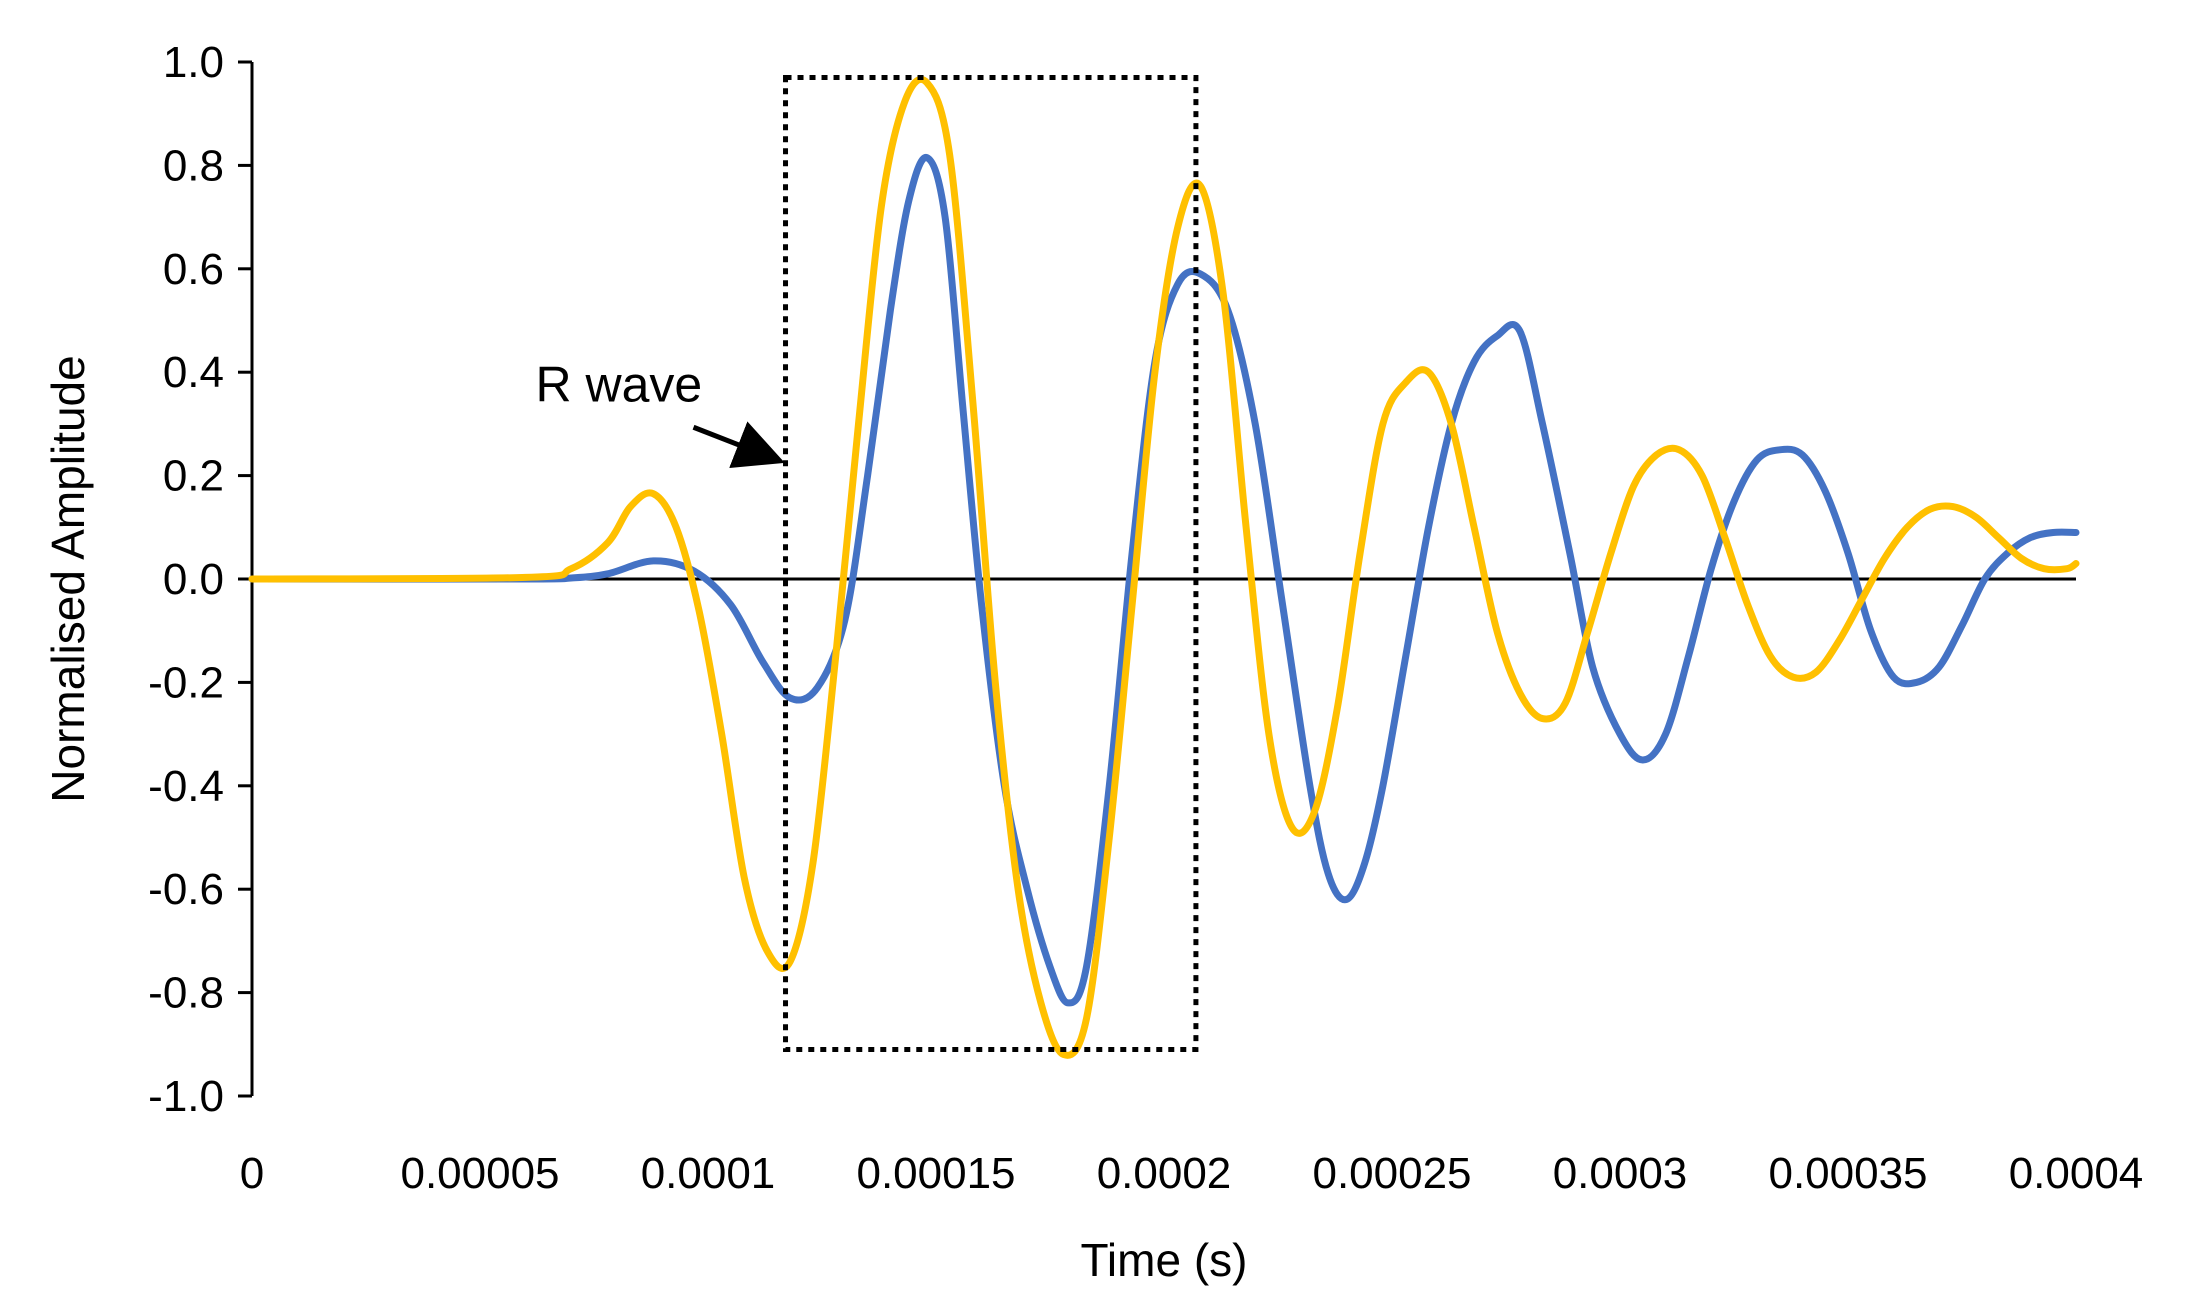  What do you see at coordinates (1847, 1173) in the screenshot?
I see `x-tick-label: 0.00035` at bounding box center [1847, 1173].